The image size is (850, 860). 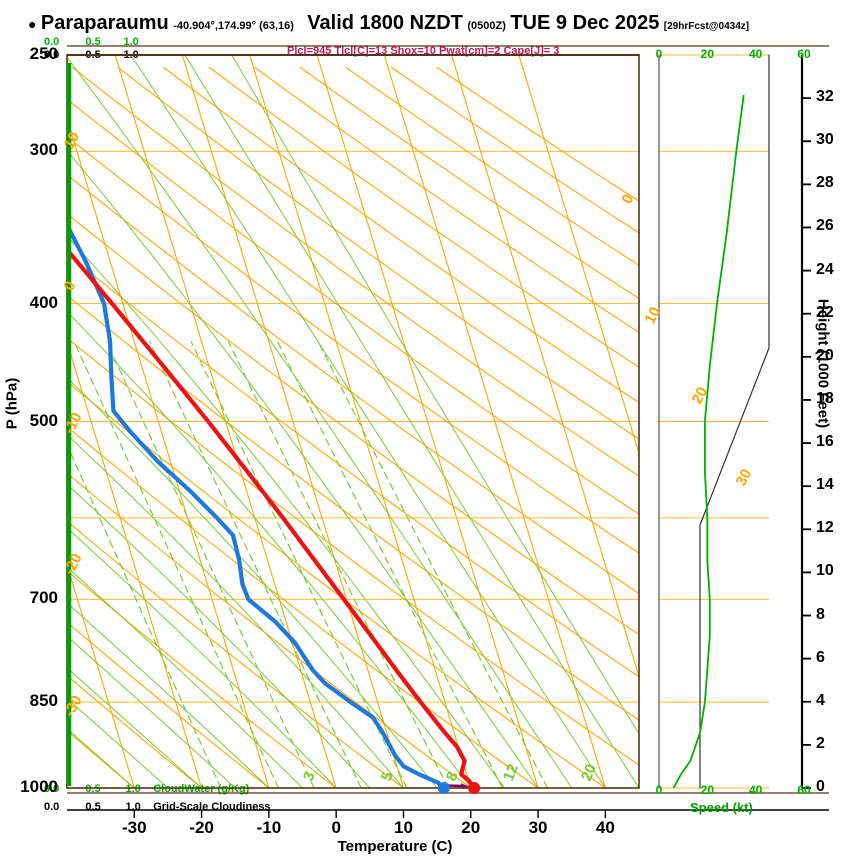 What do you see at coordinates (168, 695) in the screenshot?
I see `moist-adiabat--10` at bounding box center [168, 695].